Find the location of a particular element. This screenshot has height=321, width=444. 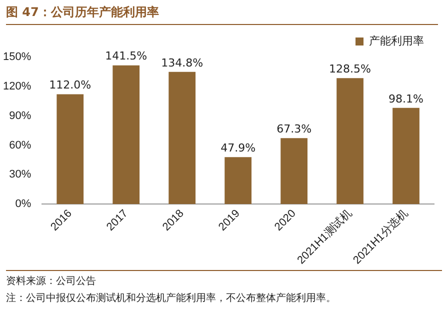

data-label: 141.5% is located at coordinates (126, 56).